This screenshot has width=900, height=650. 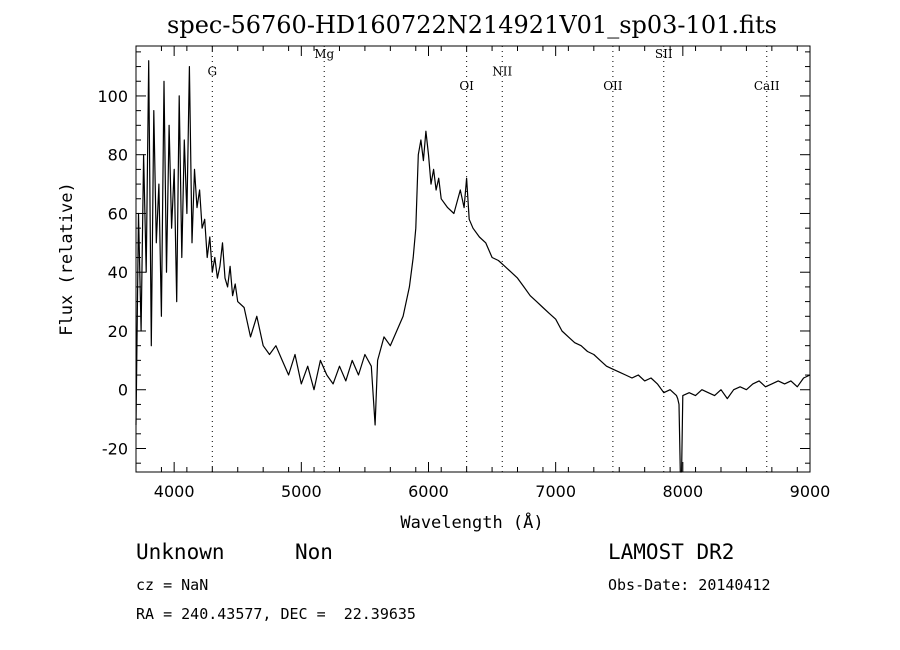 What do you see at coordinates (118, 272) in the screenshot?
I see `y-tick-label: 40` at bounding box center [118, 272].